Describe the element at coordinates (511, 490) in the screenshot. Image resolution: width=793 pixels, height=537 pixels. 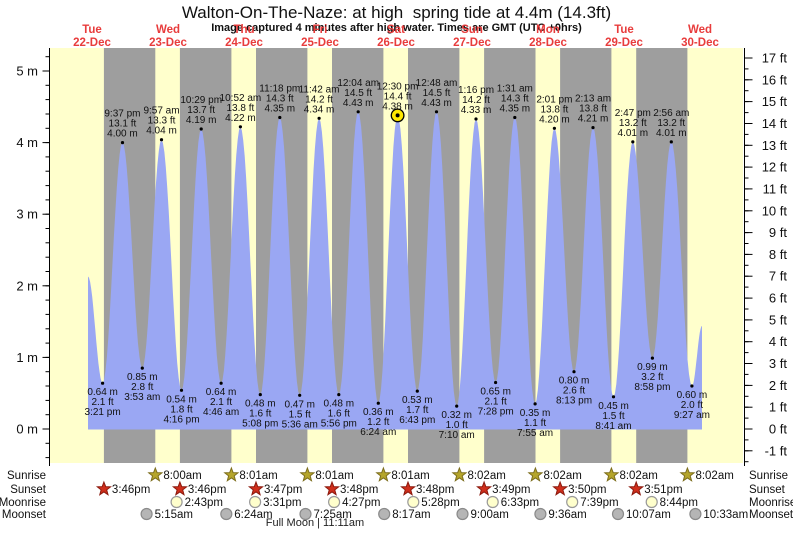
I see `sunset-time: 3:49pm` at that location.